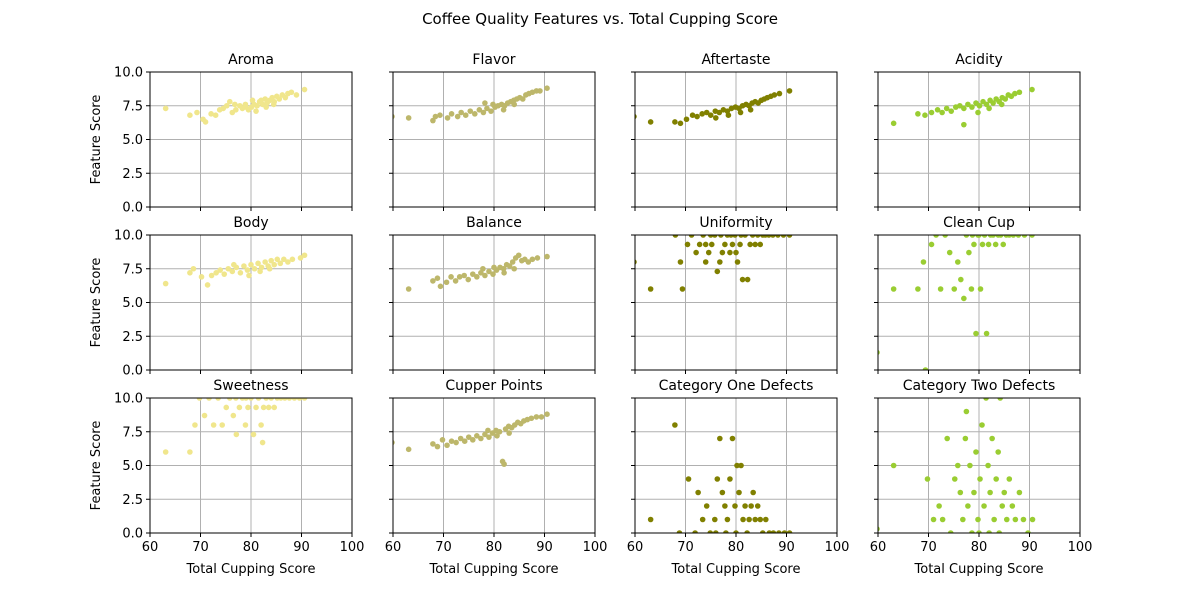 Image resolution: width=1200 pixels, height=600 pixels. I want to click on points-acidity, so click(962, 107).